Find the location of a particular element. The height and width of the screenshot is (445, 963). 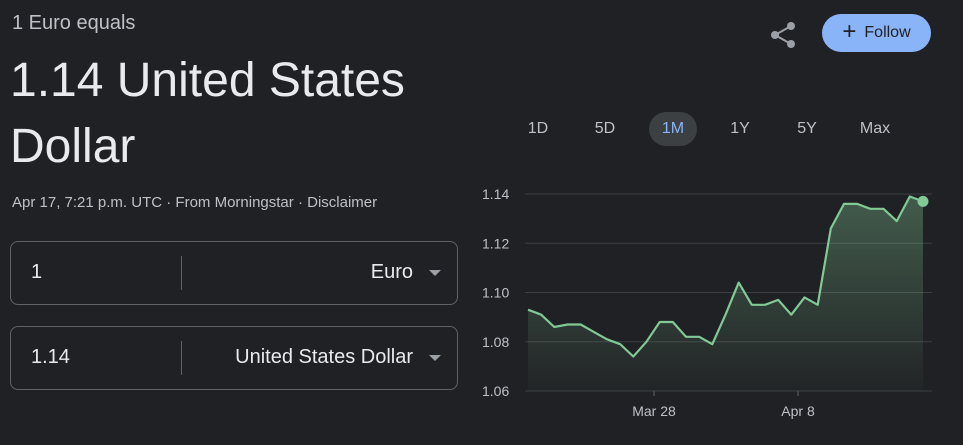

to-currency-select: United States Dollar is located at coordinates (324, 357).